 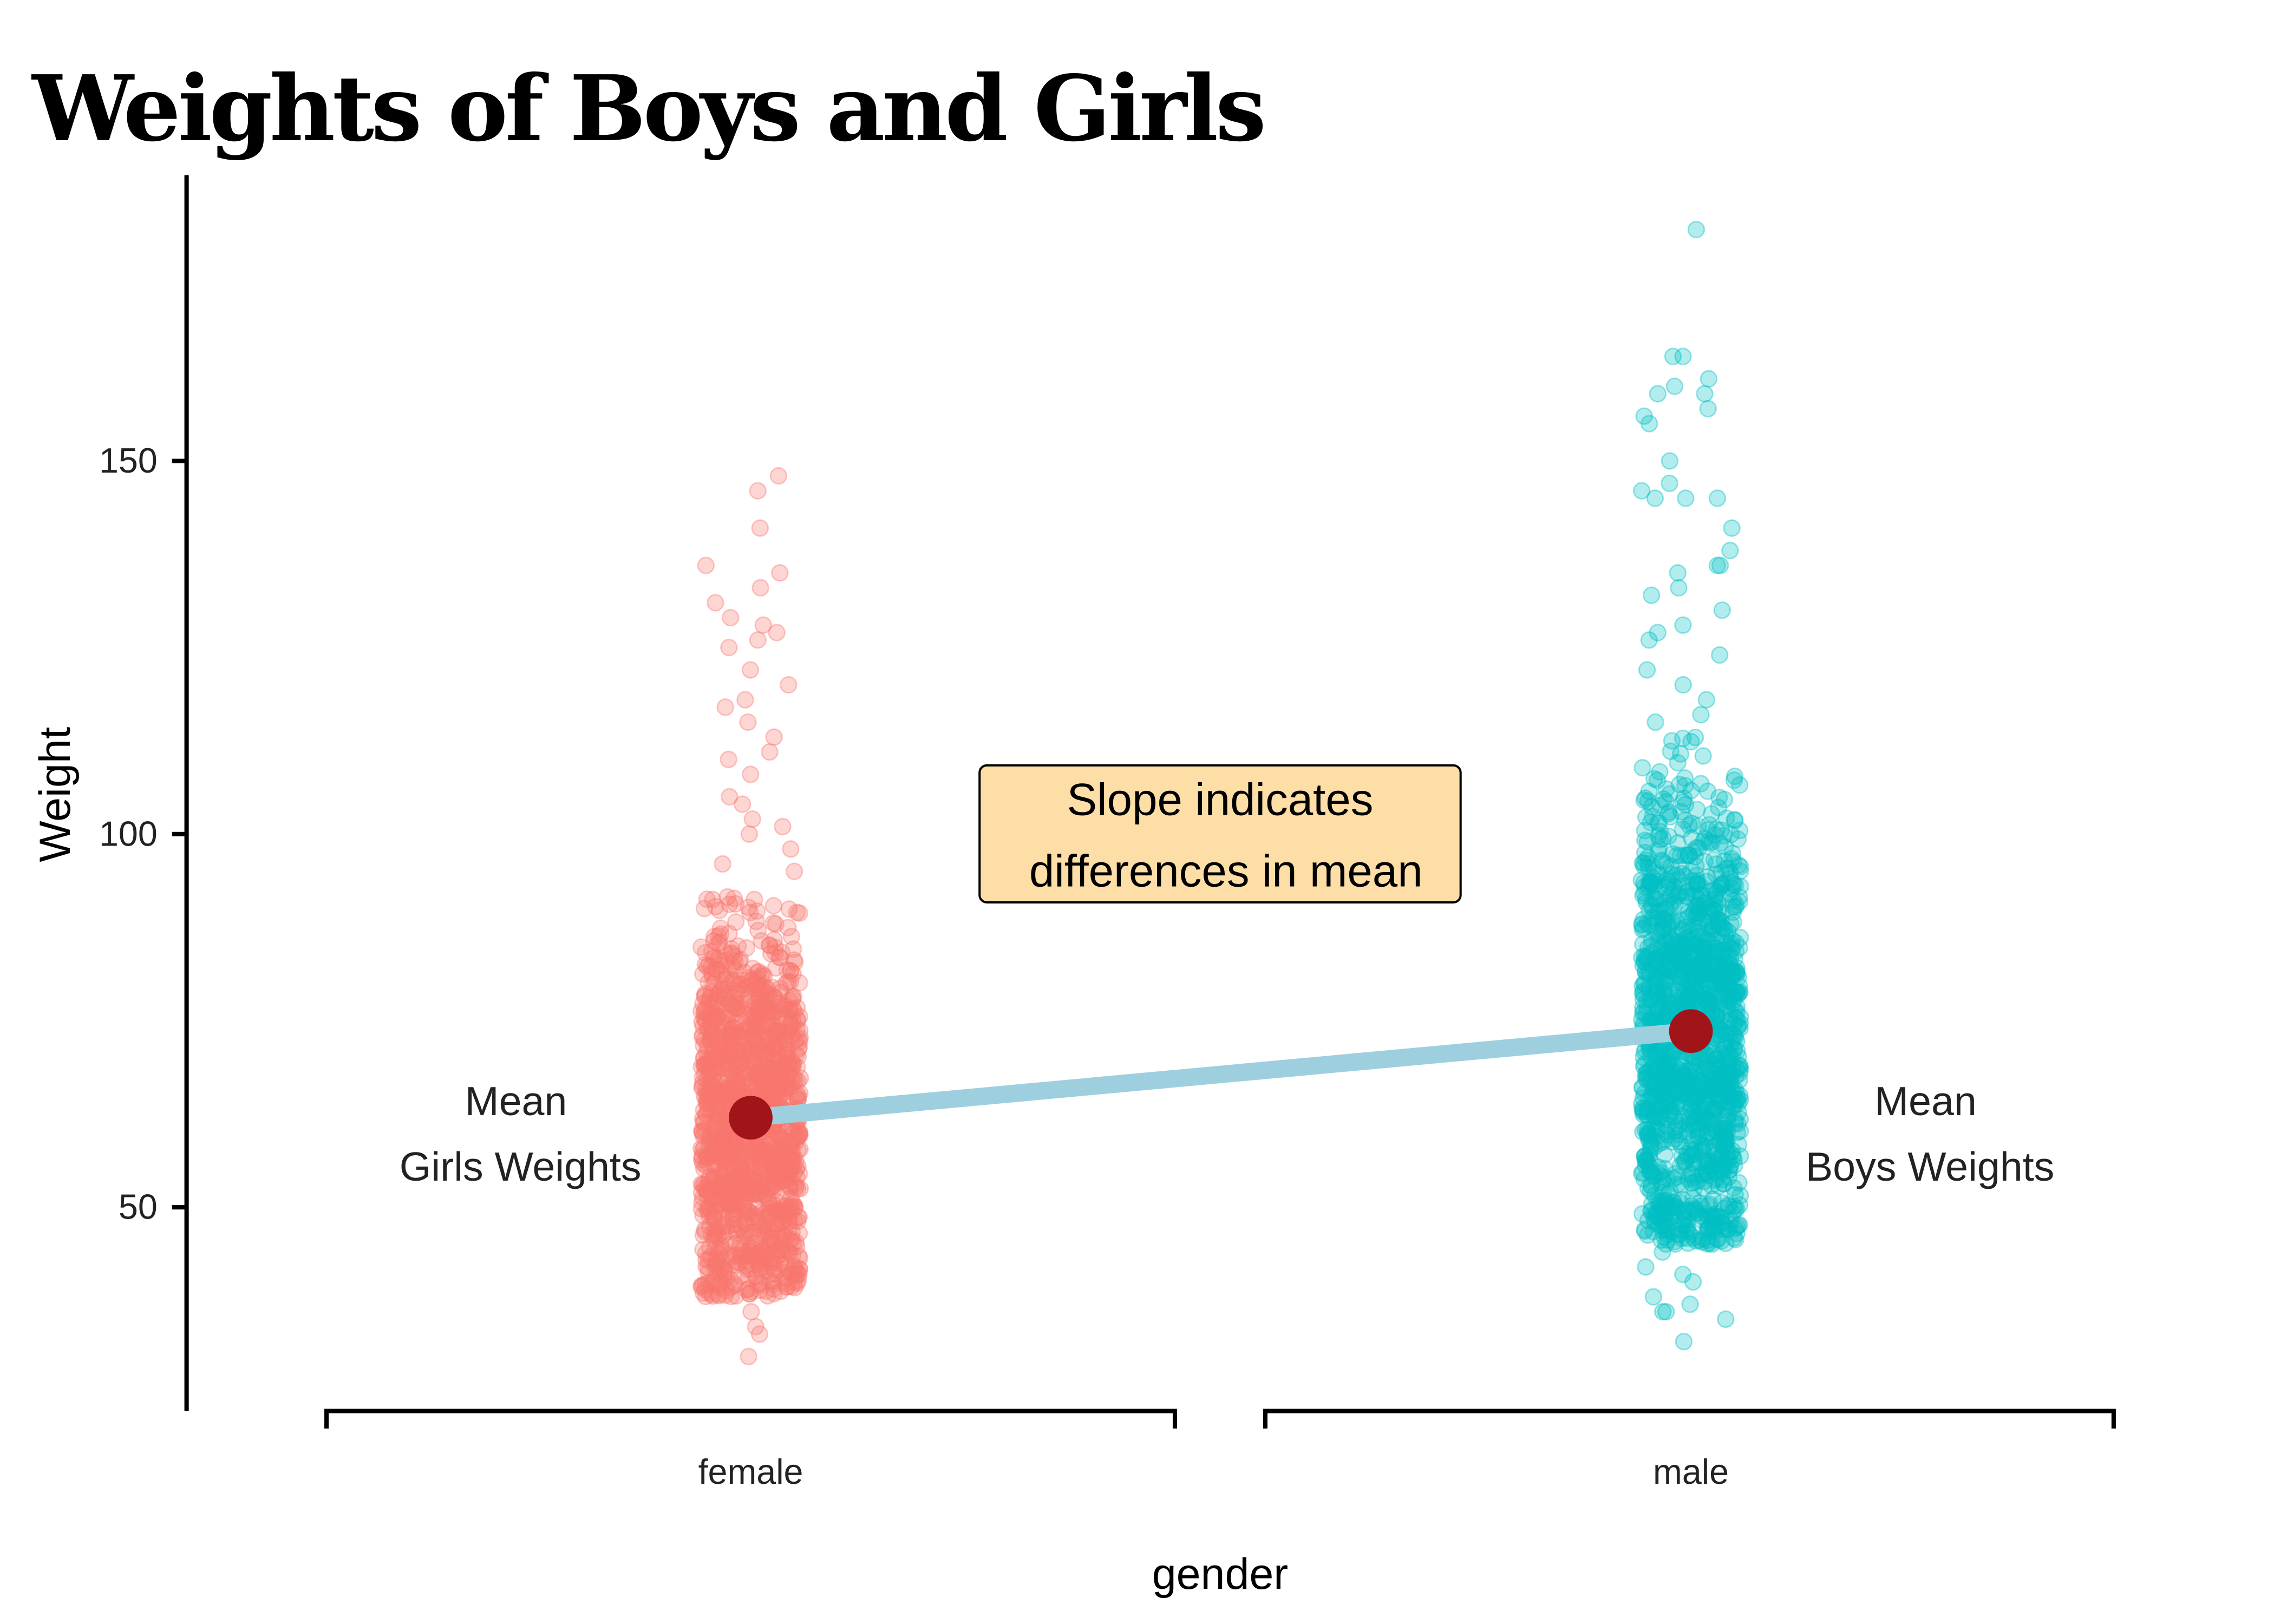 I want to click on y-tick-label: 100, so click(x=129, y=834).